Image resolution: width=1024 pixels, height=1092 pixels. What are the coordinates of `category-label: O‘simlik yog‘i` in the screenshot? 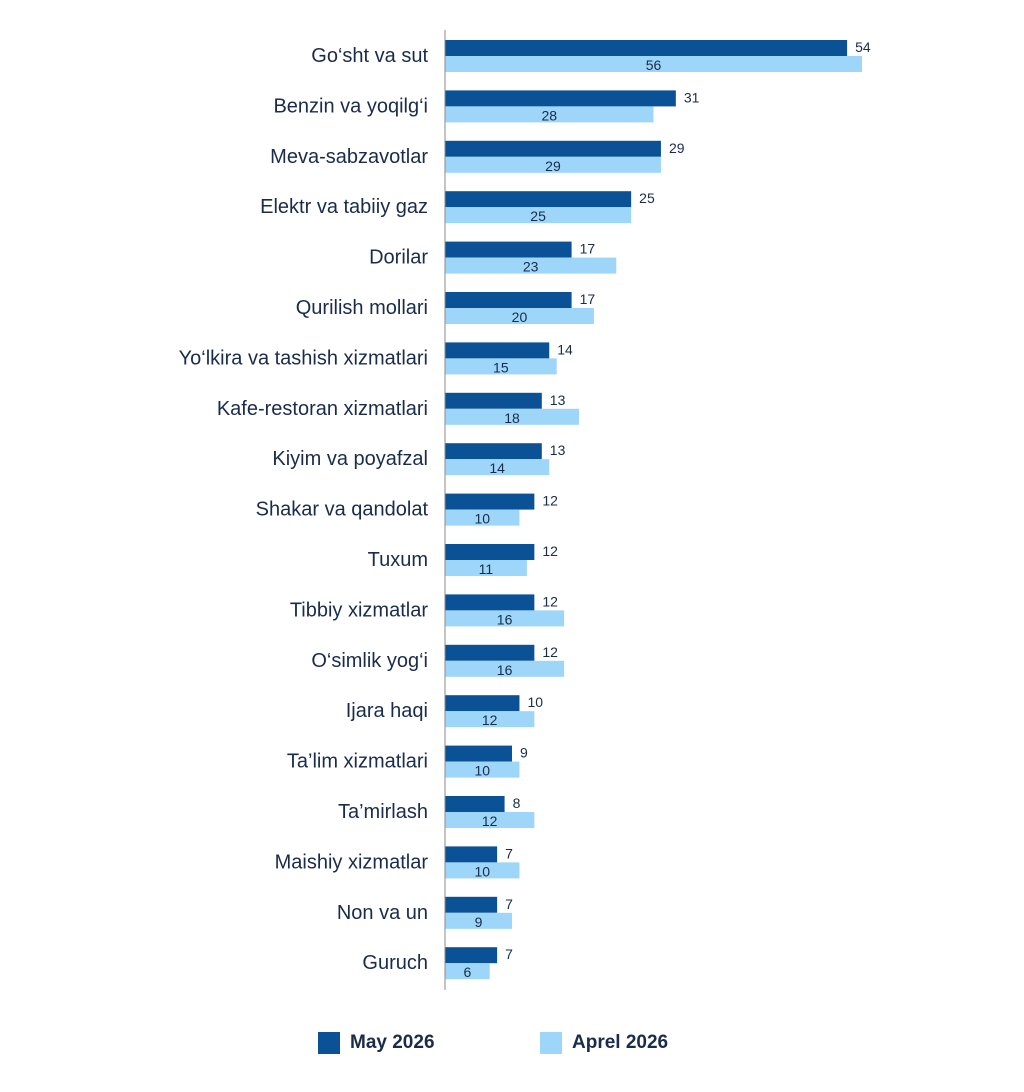 It's located at (369, 661).